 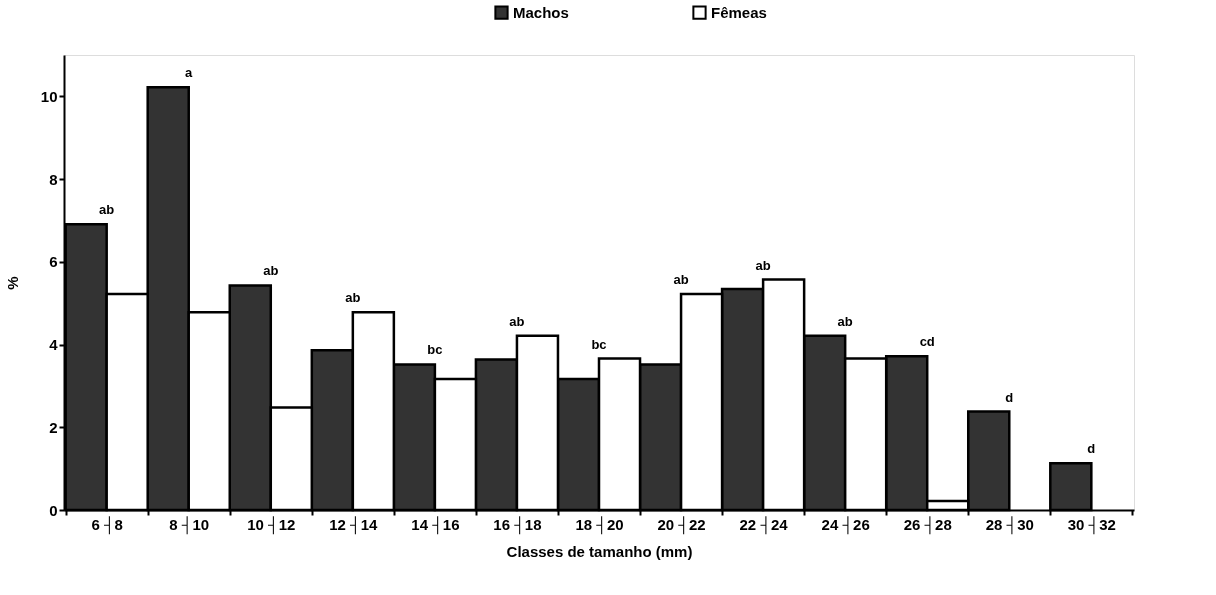 I want to click on annotation: a, so click(x=189, y=73).